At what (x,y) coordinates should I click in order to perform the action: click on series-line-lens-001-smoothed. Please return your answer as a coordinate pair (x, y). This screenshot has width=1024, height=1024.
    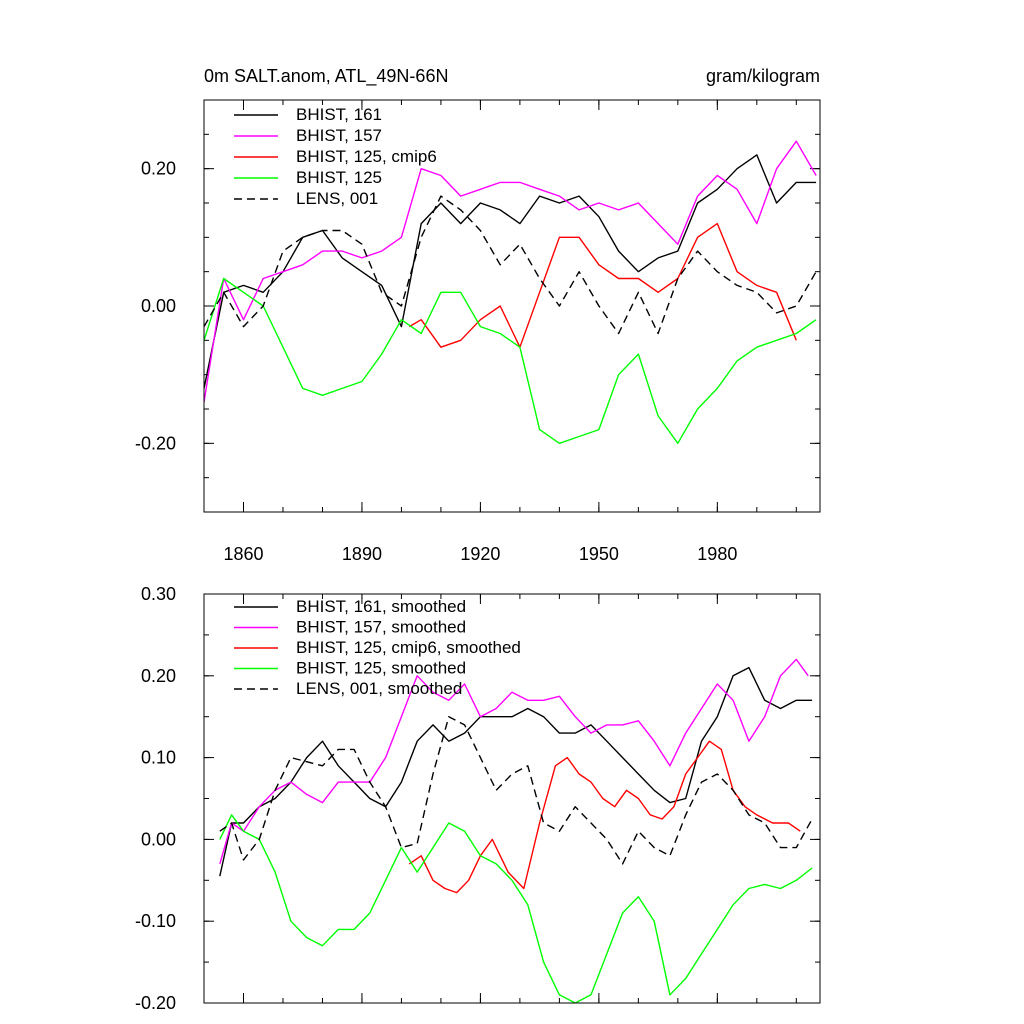
    Looking at the image, I should click on (516, 790).